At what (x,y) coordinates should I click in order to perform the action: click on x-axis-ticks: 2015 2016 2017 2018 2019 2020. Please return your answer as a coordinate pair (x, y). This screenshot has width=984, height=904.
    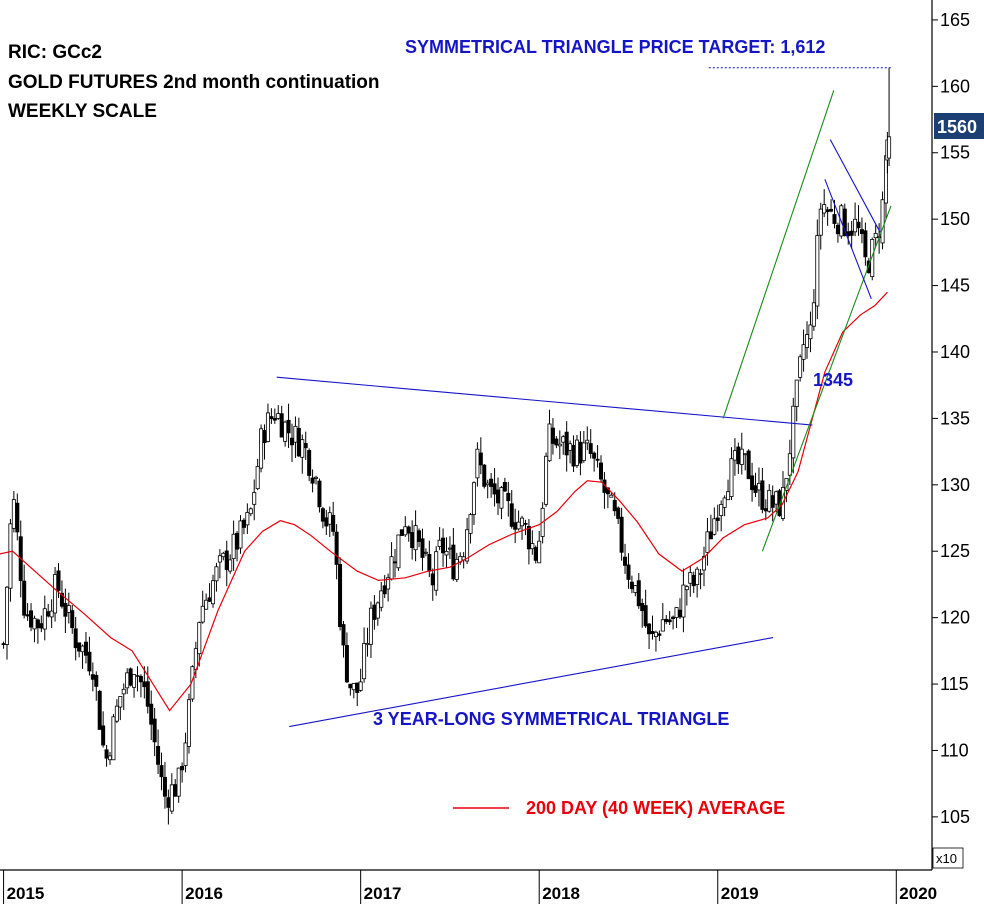
    Looking at the image, I should click on (470, 887).